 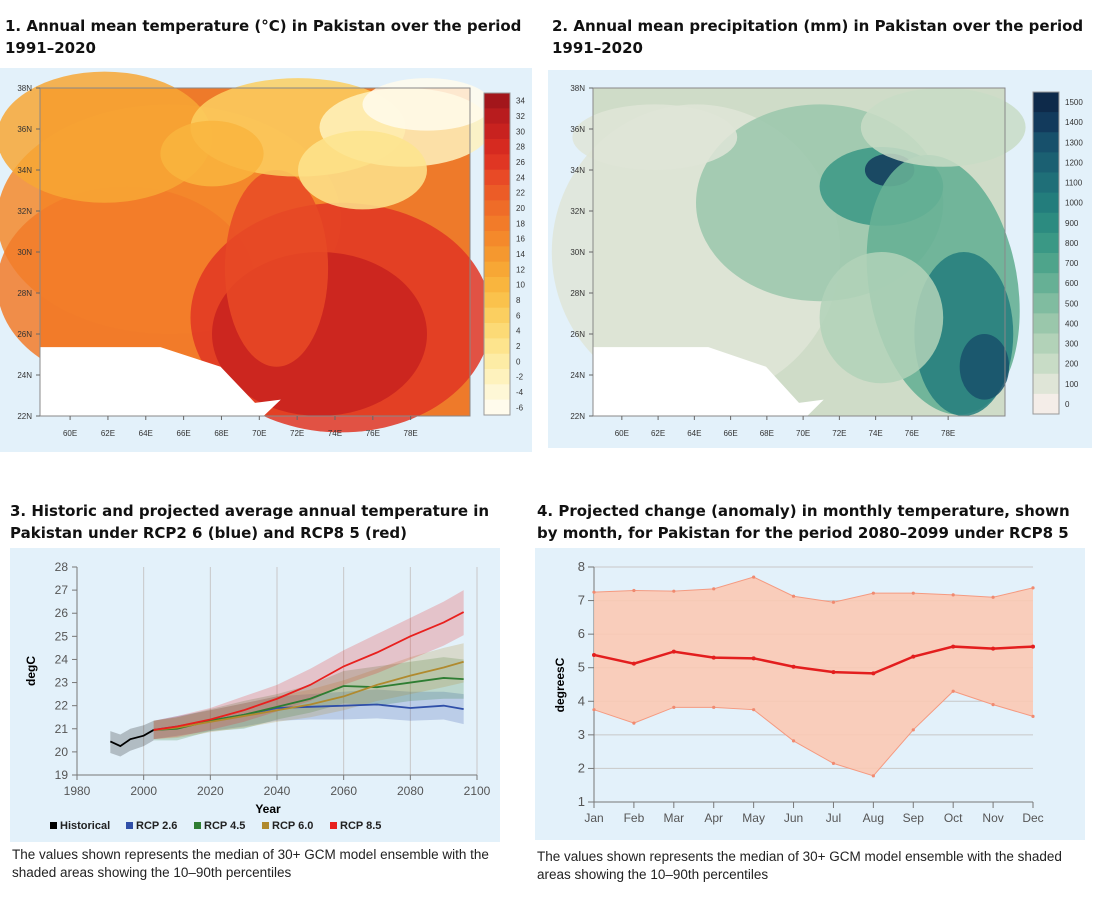 I want to click on x-tick-label: 2020, so click(x=210, y=791).